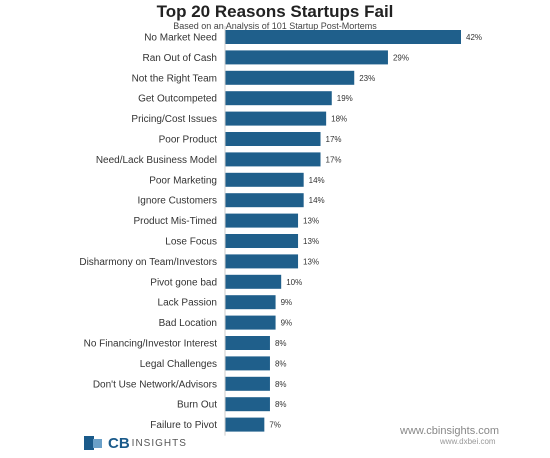 The height and width of the screenshot is (458, 550). Describe the element at coordinates (191, 242) in the screenshot. I see `category-label: Lose Focus` at that location.